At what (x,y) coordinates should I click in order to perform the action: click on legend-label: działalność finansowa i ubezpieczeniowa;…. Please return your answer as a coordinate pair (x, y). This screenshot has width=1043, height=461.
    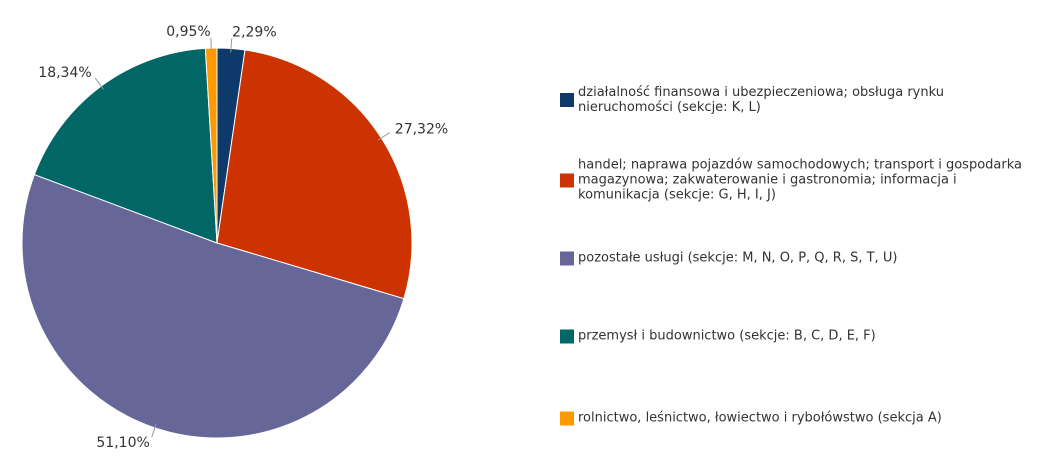
    Looking at the image, I should click on (761, 100).